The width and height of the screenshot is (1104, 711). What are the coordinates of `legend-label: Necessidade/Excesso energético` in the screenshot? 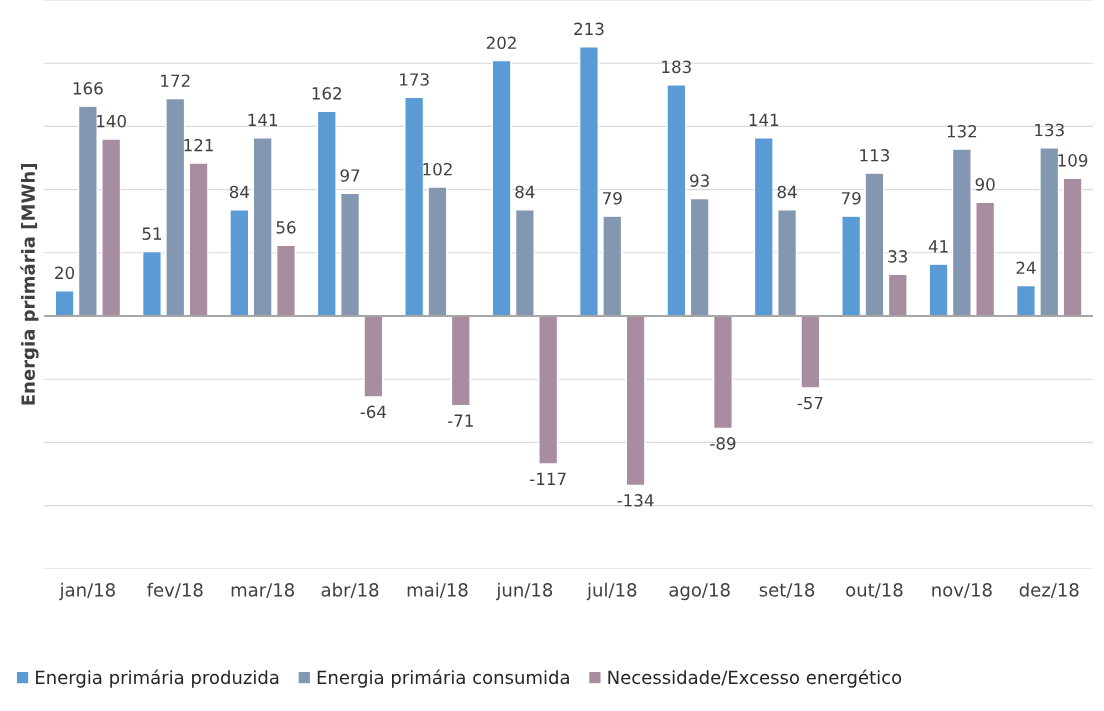 It's located at (755, 678).